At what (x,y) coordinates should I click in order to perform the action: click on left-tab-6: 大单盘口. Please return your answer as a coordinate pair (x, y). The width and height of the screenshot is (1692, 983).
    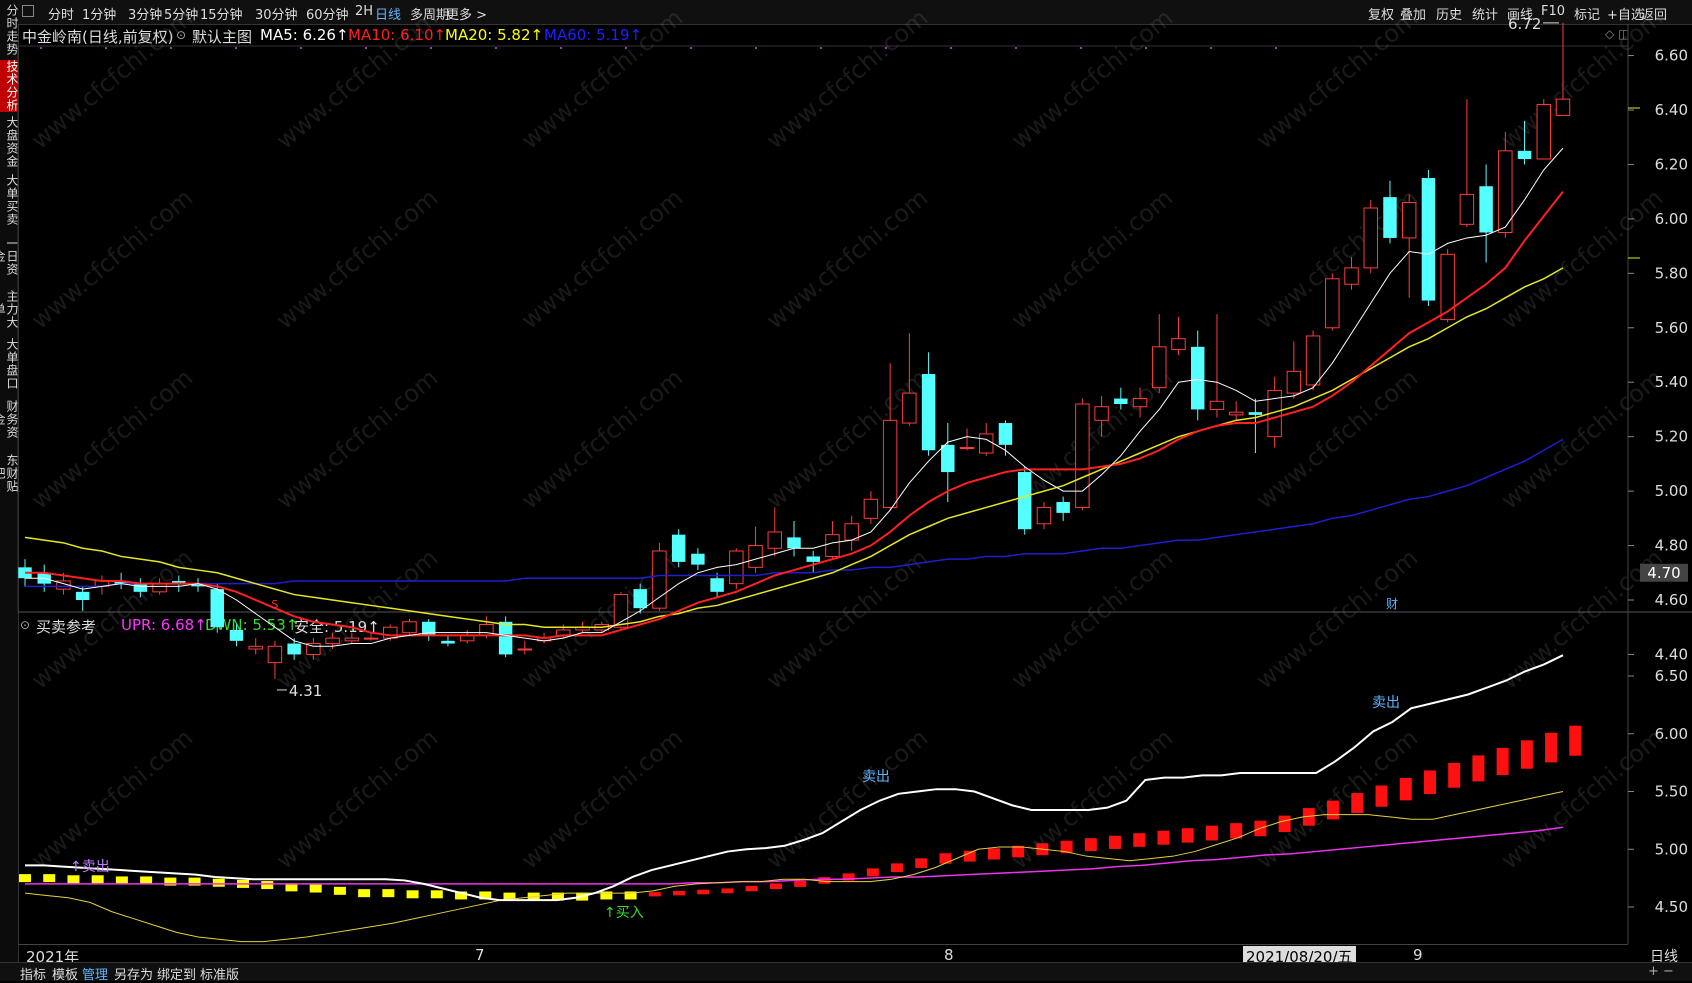
    Looking at the image, I should click on (12, 364).